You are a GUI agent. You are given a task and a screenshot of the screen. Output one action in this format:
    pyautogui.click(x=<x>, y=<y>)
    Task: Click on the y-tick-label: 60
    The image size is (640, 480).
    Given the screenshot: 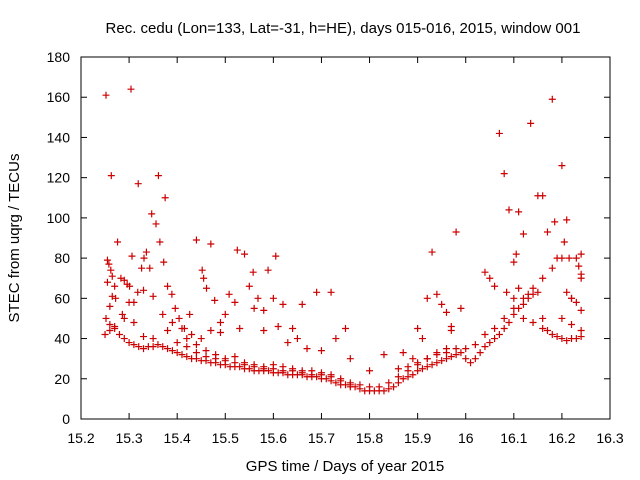 What is the action you would take?
    pyautogui.click(x=62, y=298)
    